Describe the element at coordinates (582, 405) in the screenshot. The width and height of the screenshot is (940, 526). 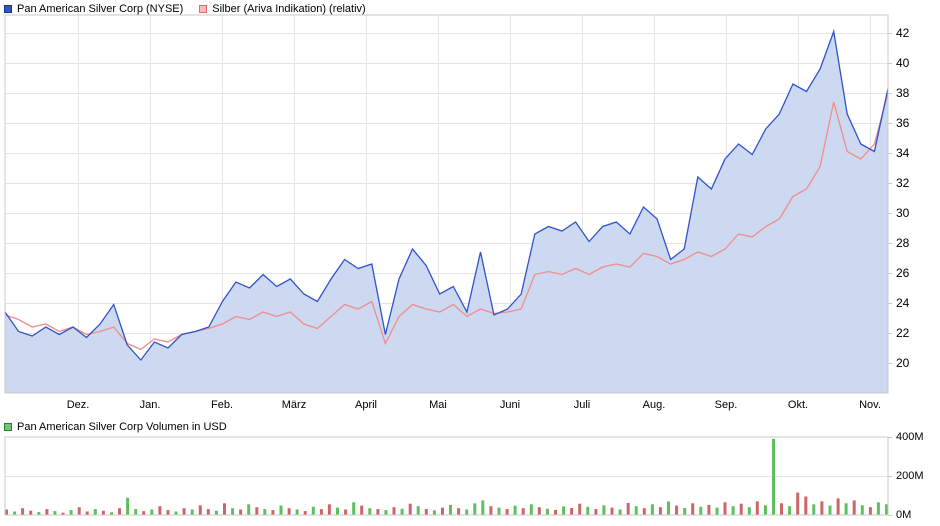
I see `month-label-juli: Juli` at that location.